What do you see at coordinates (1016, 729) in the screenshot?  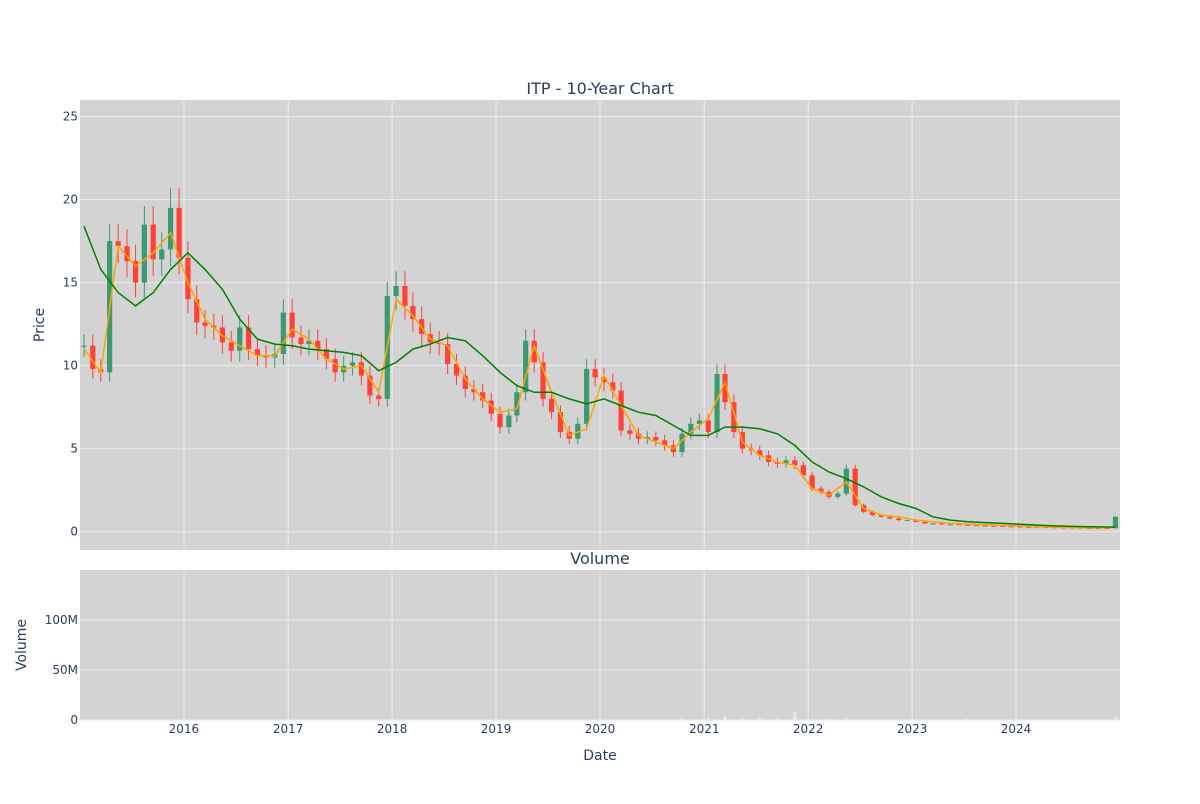 I see `x-tick-label: 2024` at bounding box center [1016, 729].